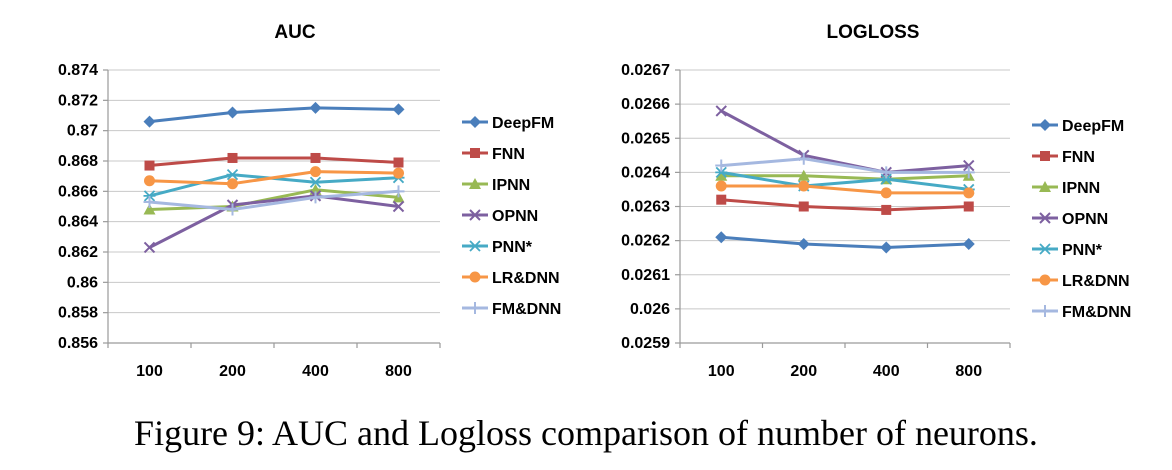 This screenshot has width=1172, height=470. Describe the element at coordinates (803, 175) in the screenshot. I see `data-point-ipnn` at that location.